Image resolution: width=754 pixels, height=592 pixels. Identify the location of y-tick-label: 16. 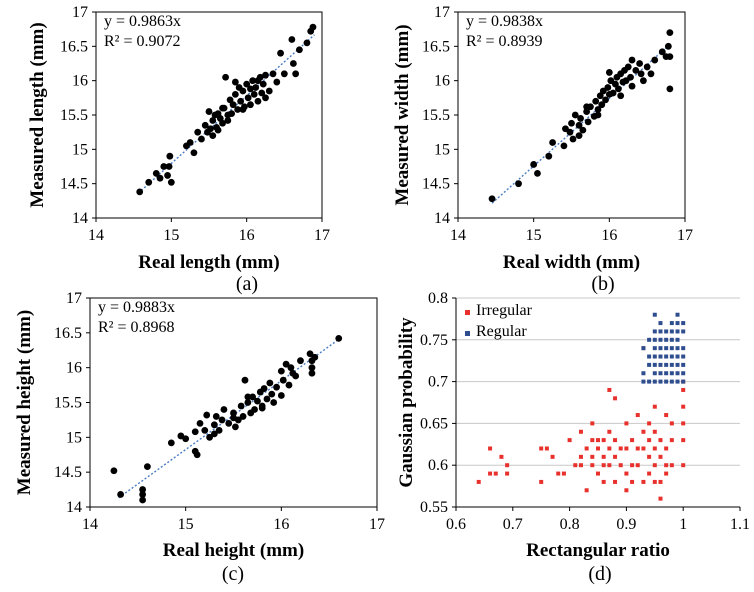
(74, 368).